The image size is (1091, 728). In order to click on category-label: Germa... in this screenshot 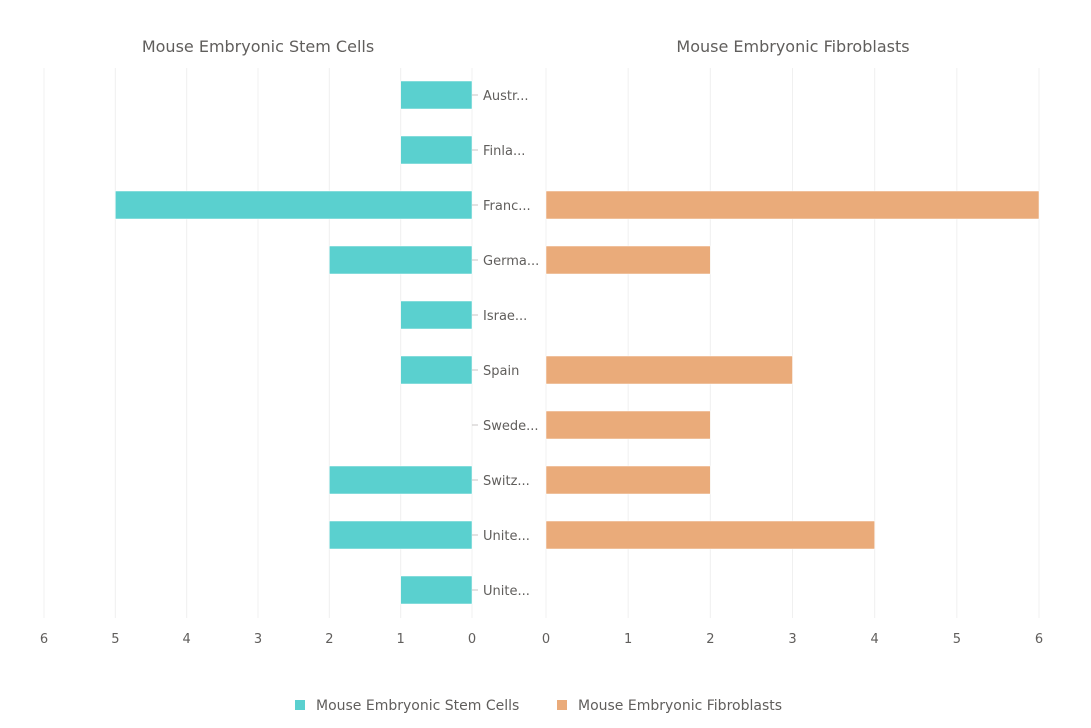, I will do `click(511, 261)`.